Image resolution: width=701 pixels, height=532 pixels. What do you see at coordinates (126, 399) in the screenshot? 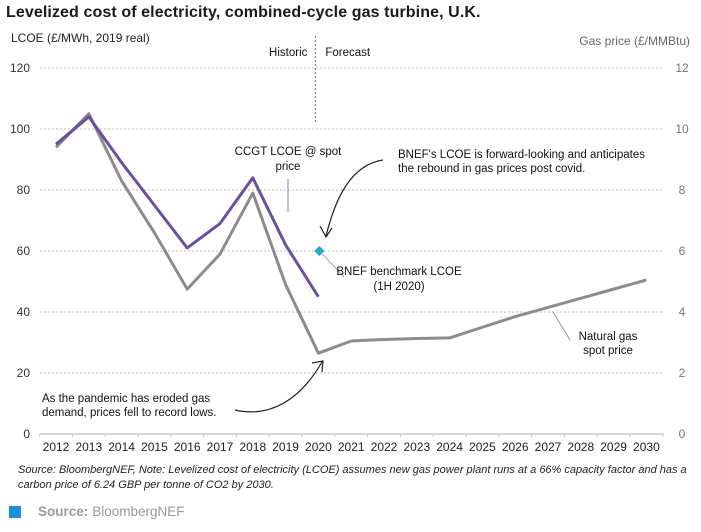
I see `annotation-pandemic-line1: As the pandemic has eroded gas` at bounding box center [126, 399].